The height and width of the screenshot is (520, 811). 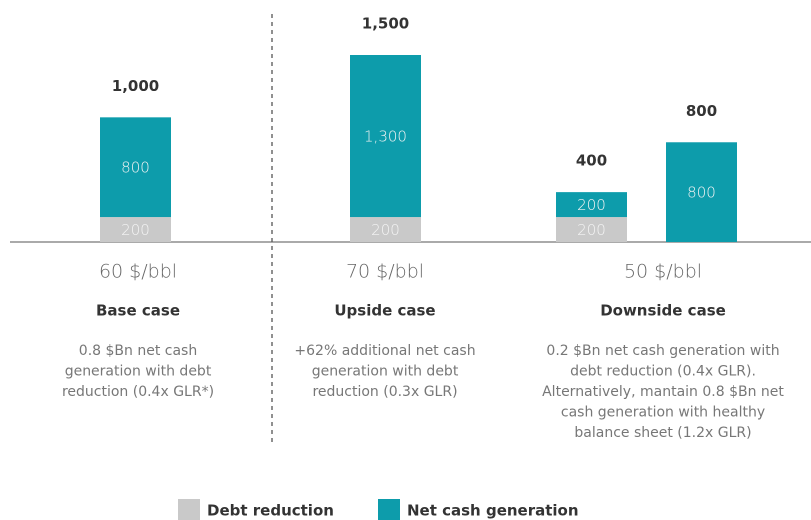 I want to click on case-description: debt reduction (0.4x GLR)., so click(x=663, y=372).